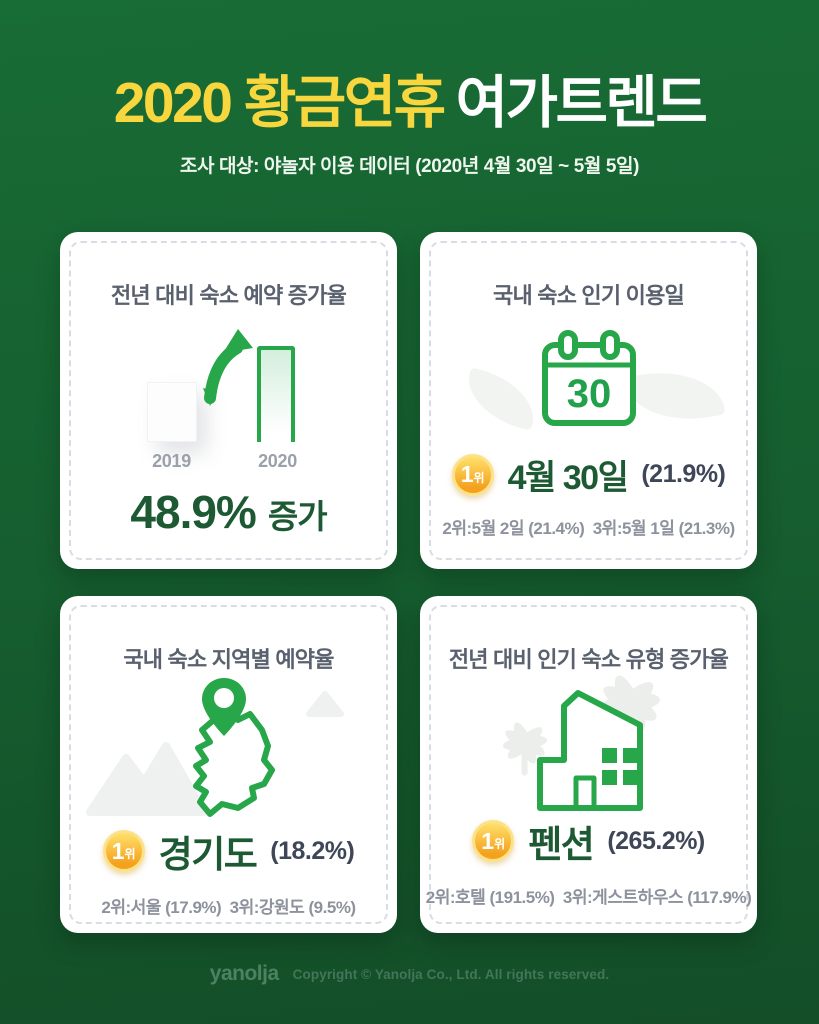  I want to click on yanolja-logo: yanolja, so click(244, 973).